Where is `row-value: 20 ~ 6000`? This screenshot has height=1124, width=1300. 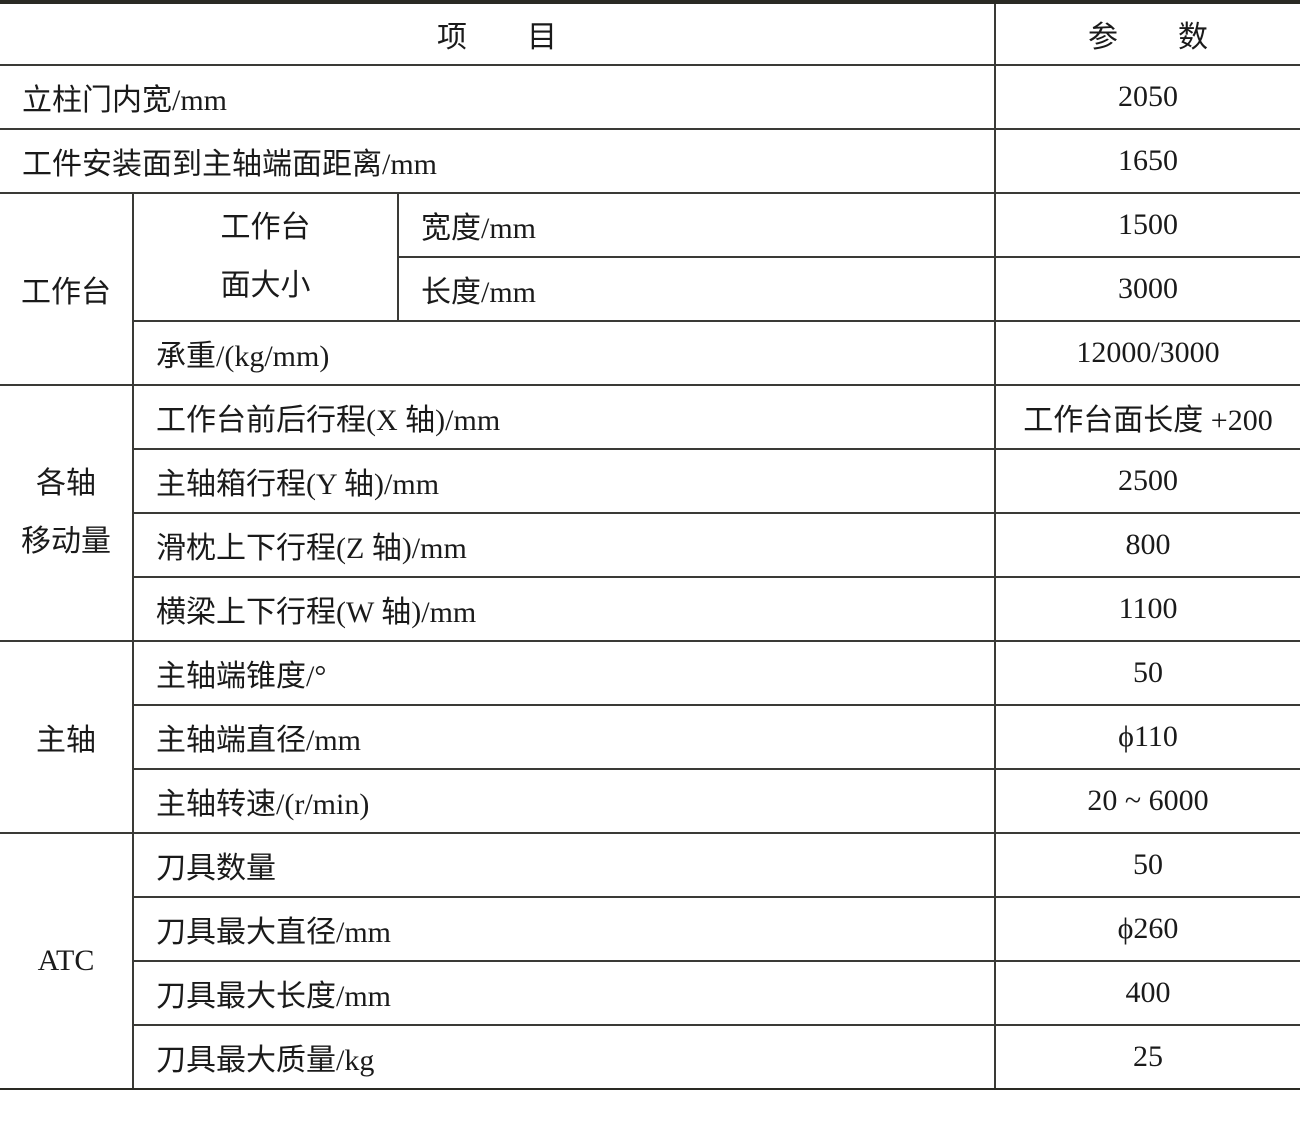
row-value: 20 ~ 6000 is located at coordinates (1147, 801).